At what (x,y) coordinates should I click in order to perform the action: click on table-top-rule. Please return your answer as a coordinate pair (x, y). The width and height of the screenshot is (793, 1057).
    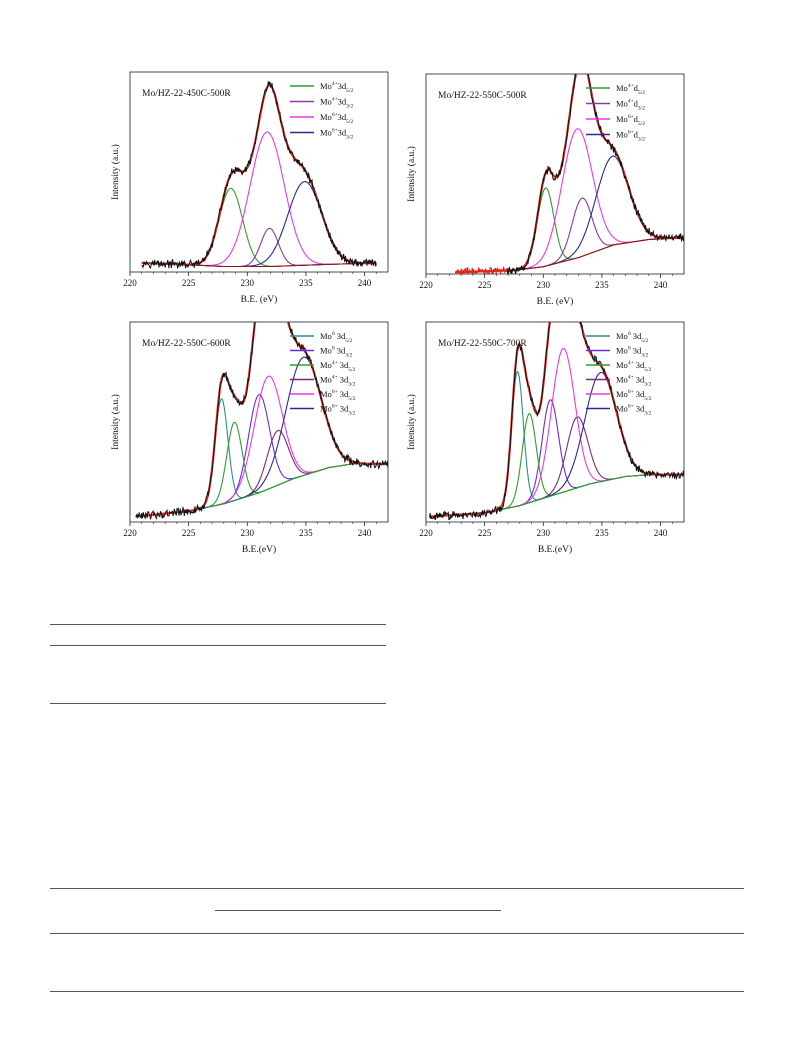
    Looking at the image, I should click on (218, 624).